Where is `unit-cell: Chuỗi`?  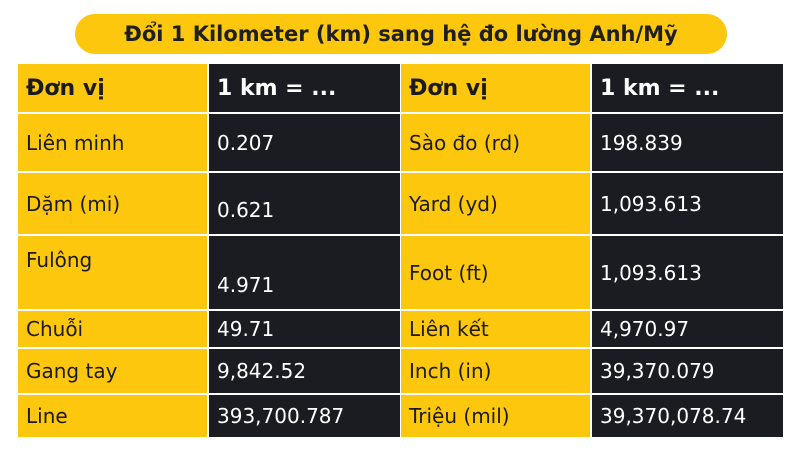
unit-cell: Chuỗi is located at coordinates (112, 329).